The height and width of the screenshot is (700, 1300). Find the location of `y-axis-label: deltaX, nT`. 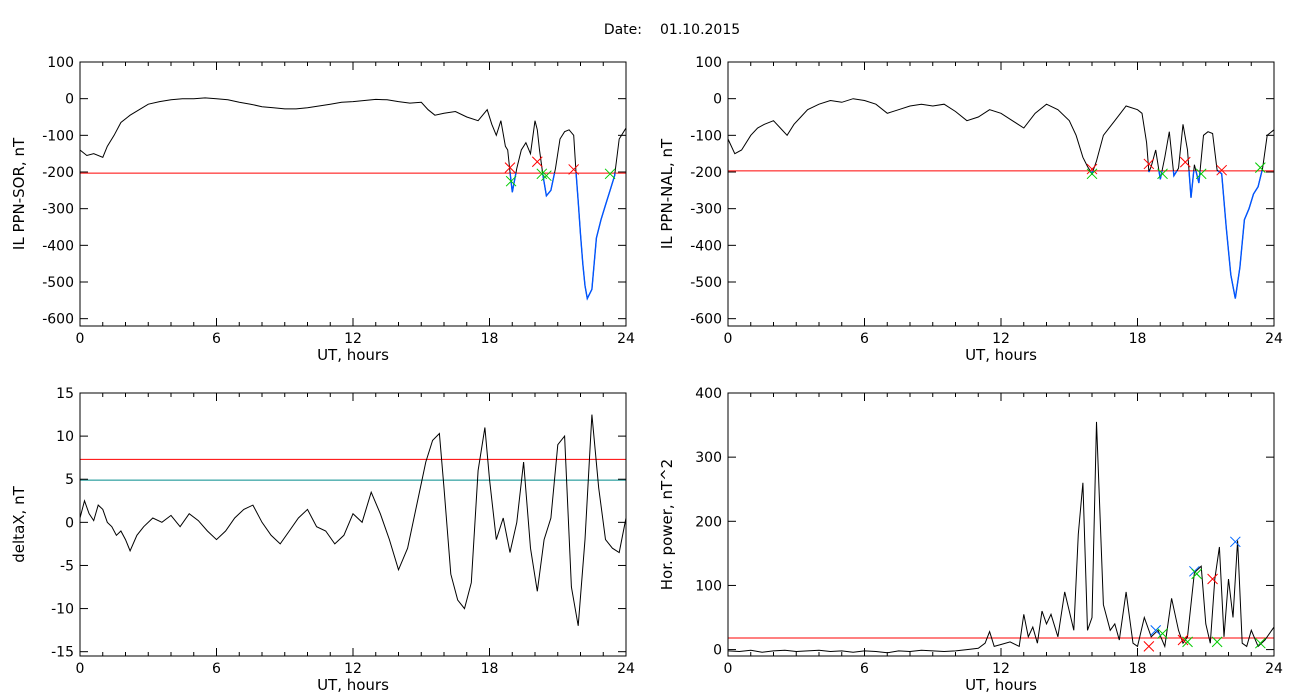

y-axis-label: deltaX, nT is located at coordinates (19, 523).